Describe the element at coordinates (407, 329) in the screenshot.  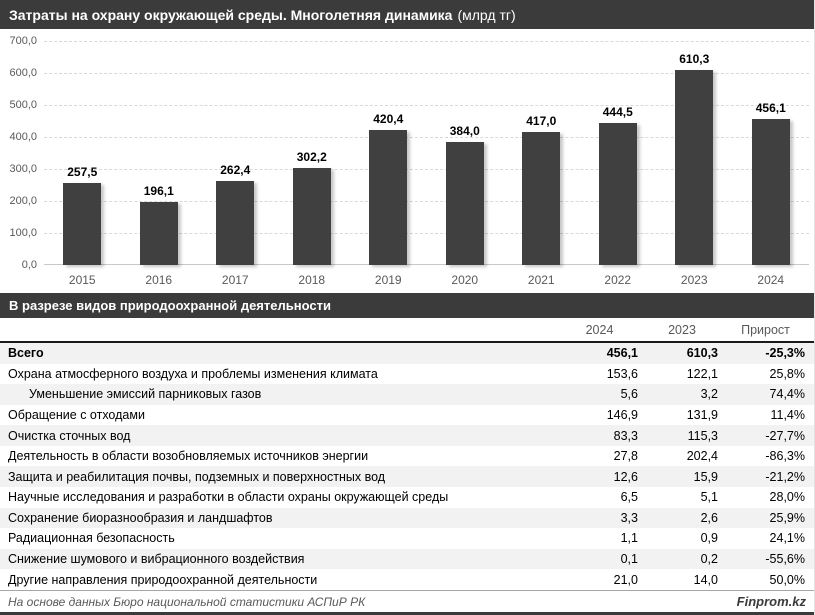
I see `table-header-row: 2024 2023 Прирост` at that location.